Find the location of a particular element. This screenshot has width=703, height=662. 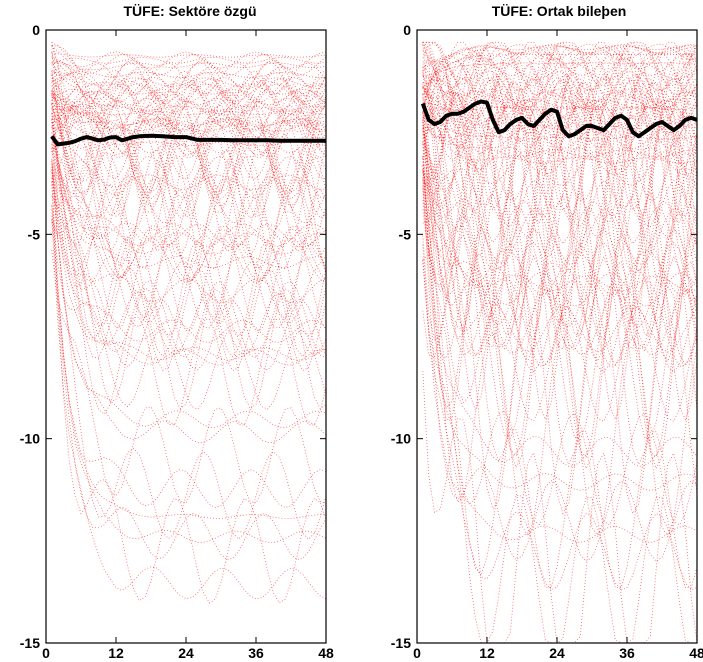

x-tick-label: 12 is located at coordinates (487, 653).